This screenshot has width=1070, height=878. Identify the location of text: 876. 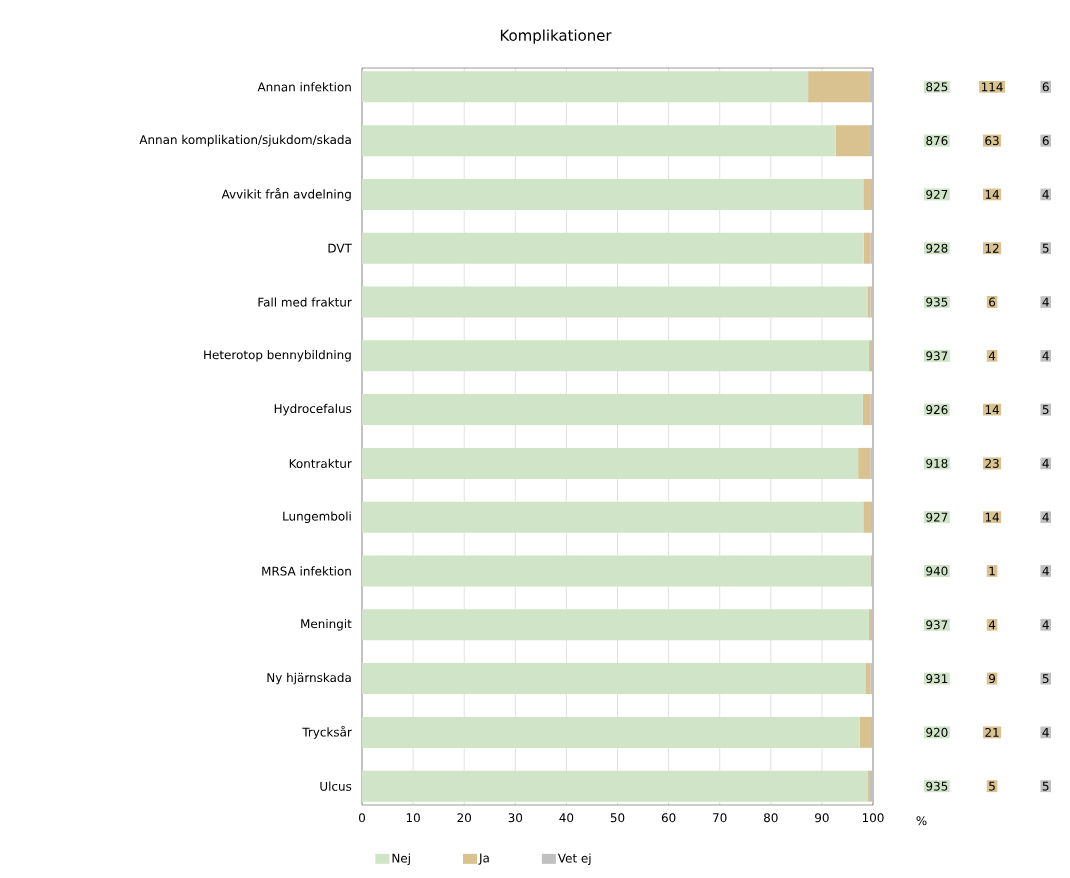
(937, 141).